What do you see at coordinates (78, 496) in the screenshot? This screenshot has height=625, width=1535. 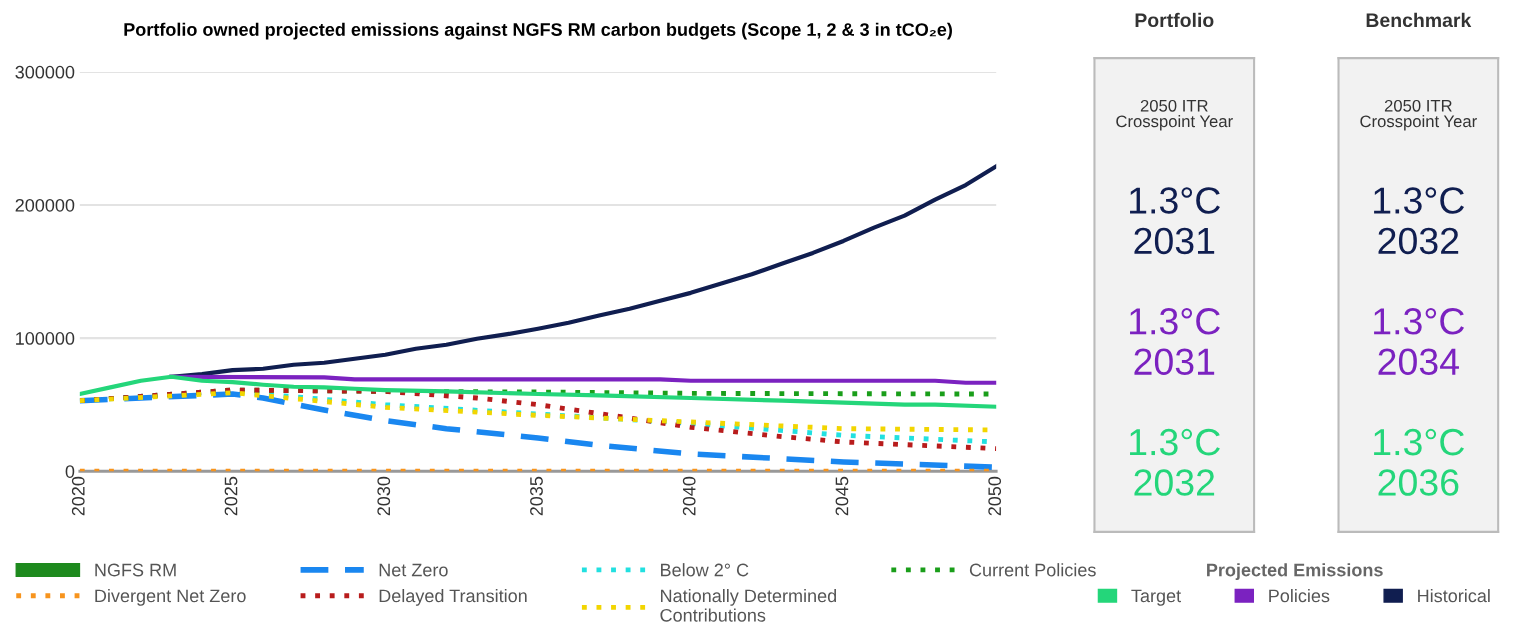 I see `x-tick-label: 2020` at bounding box center [78, 496].